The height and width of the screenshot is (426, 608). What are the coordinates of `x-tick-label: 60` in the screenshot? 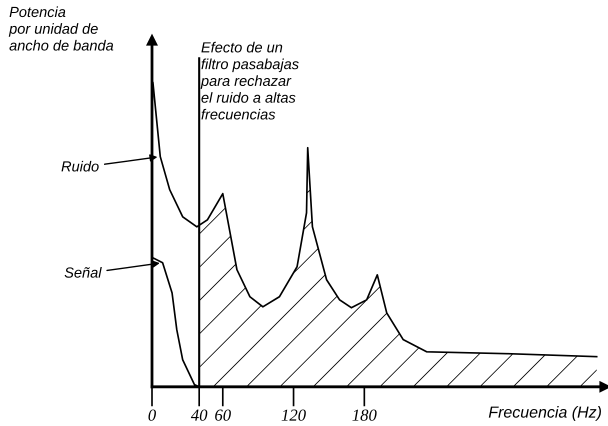 It's located at (223, 415).